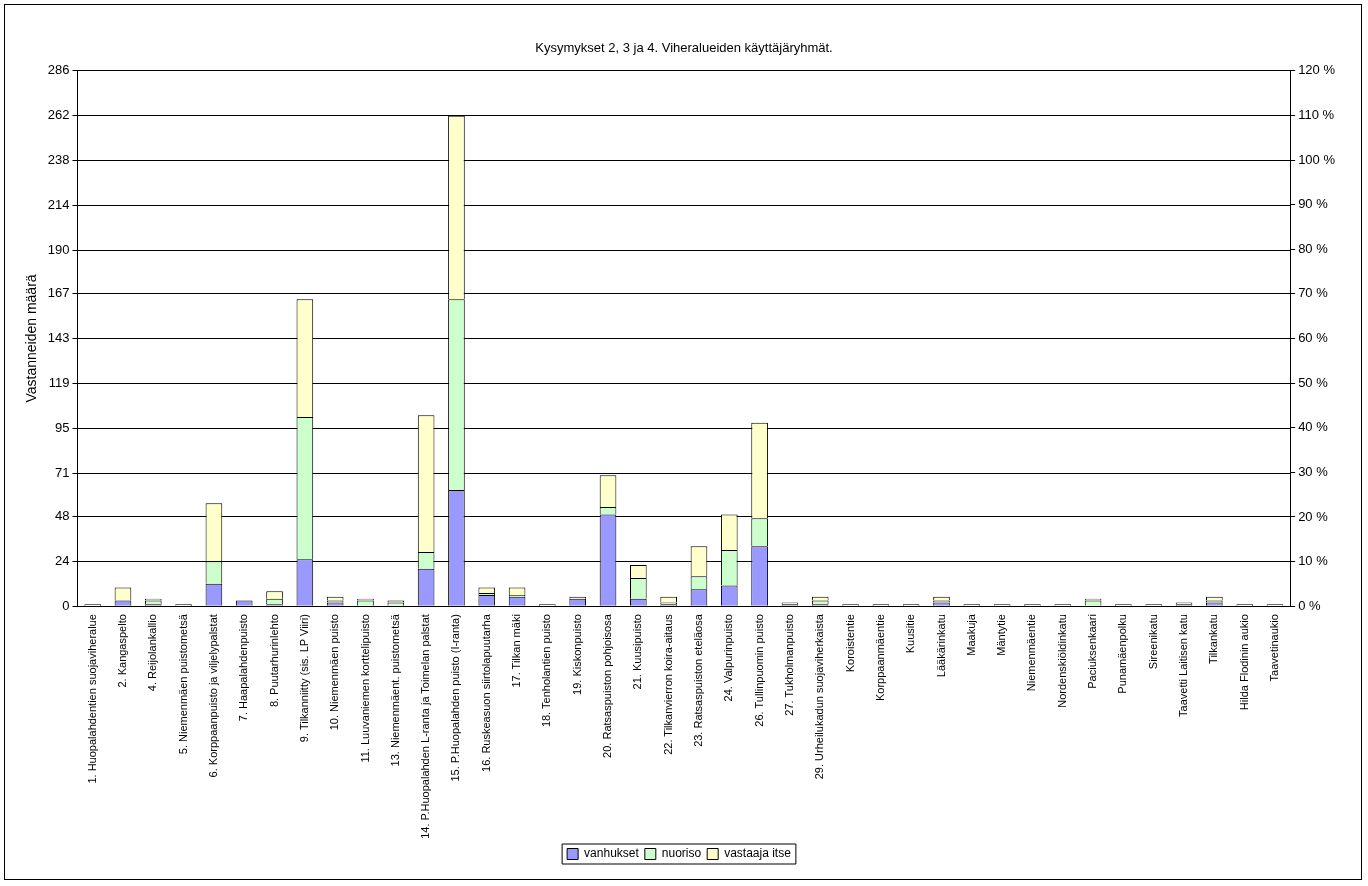  What do you see at coordinates (516, 651) in the screenshot?
I see `x-tick-label: 17. Tilkan mäki` at bounding box center [516, 651].